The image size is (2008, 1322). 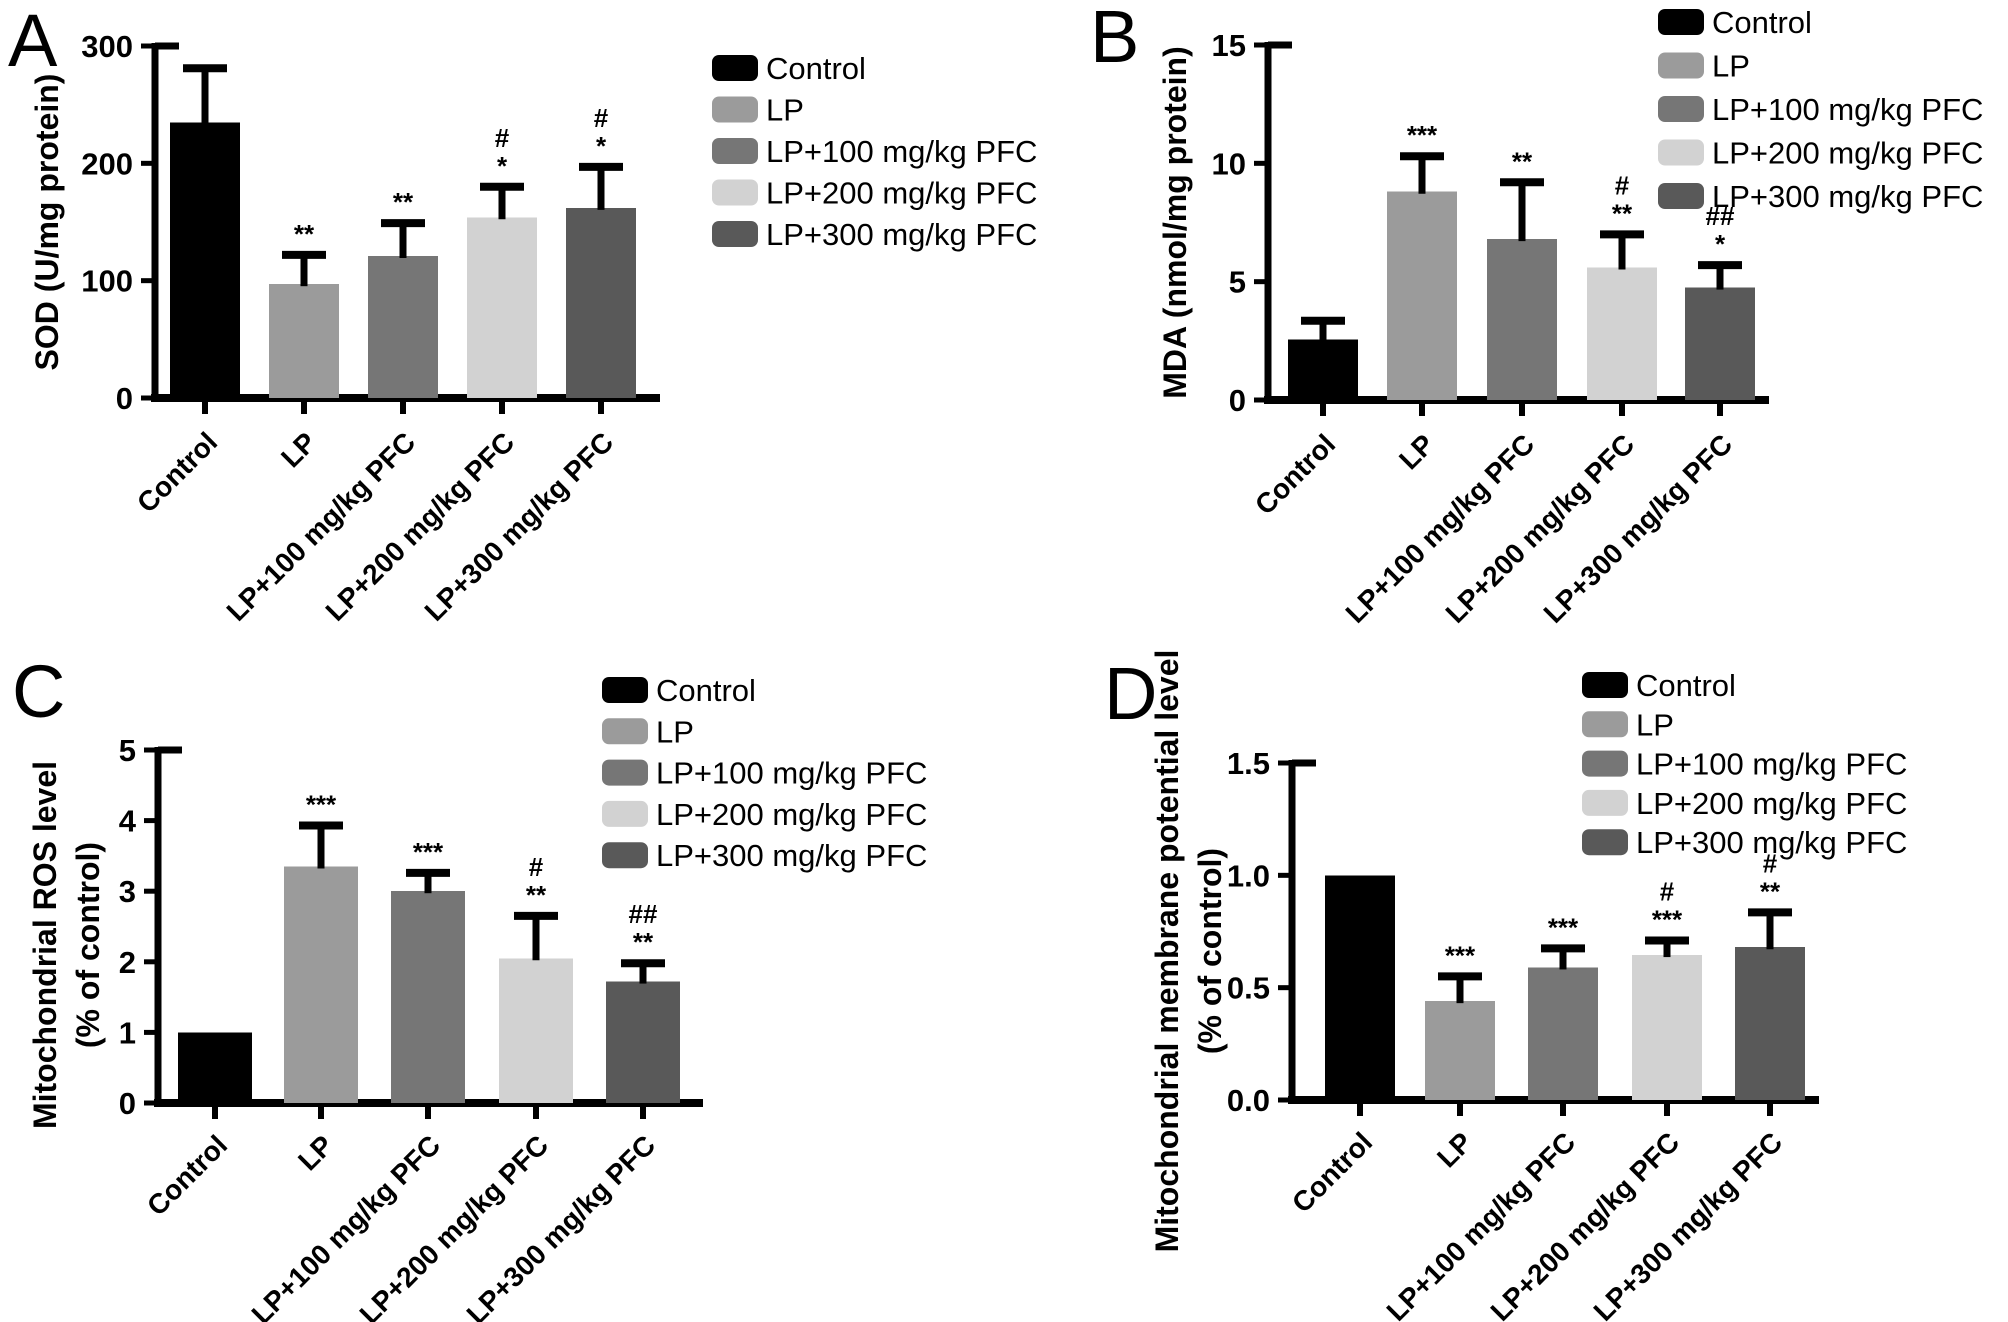 I want to click on y-tick-label: 1.0, so click(x=1248, y=875).